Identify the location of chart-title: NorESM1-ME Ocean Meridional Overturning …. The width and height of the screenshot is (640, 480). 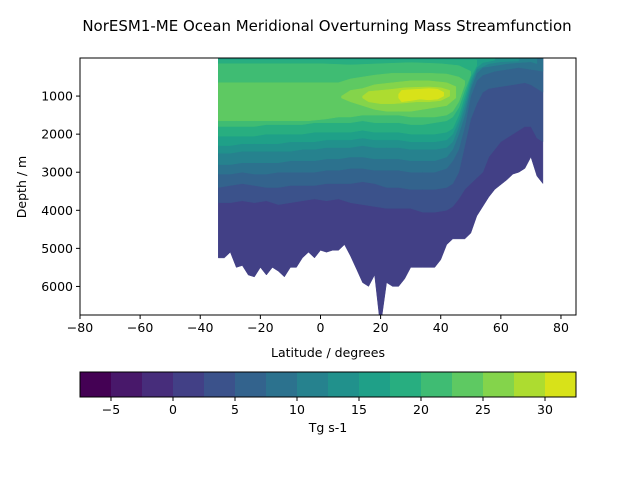
(326, 26).